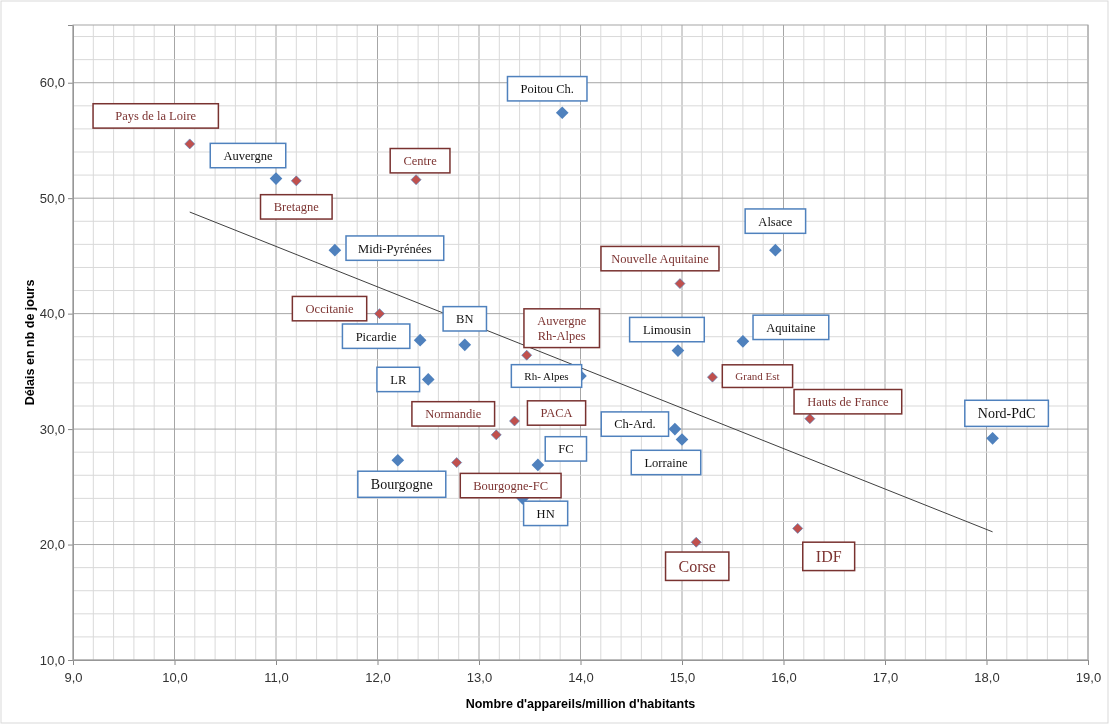  I want to click on data-label: Pays de la Loire, so click(156, 116).